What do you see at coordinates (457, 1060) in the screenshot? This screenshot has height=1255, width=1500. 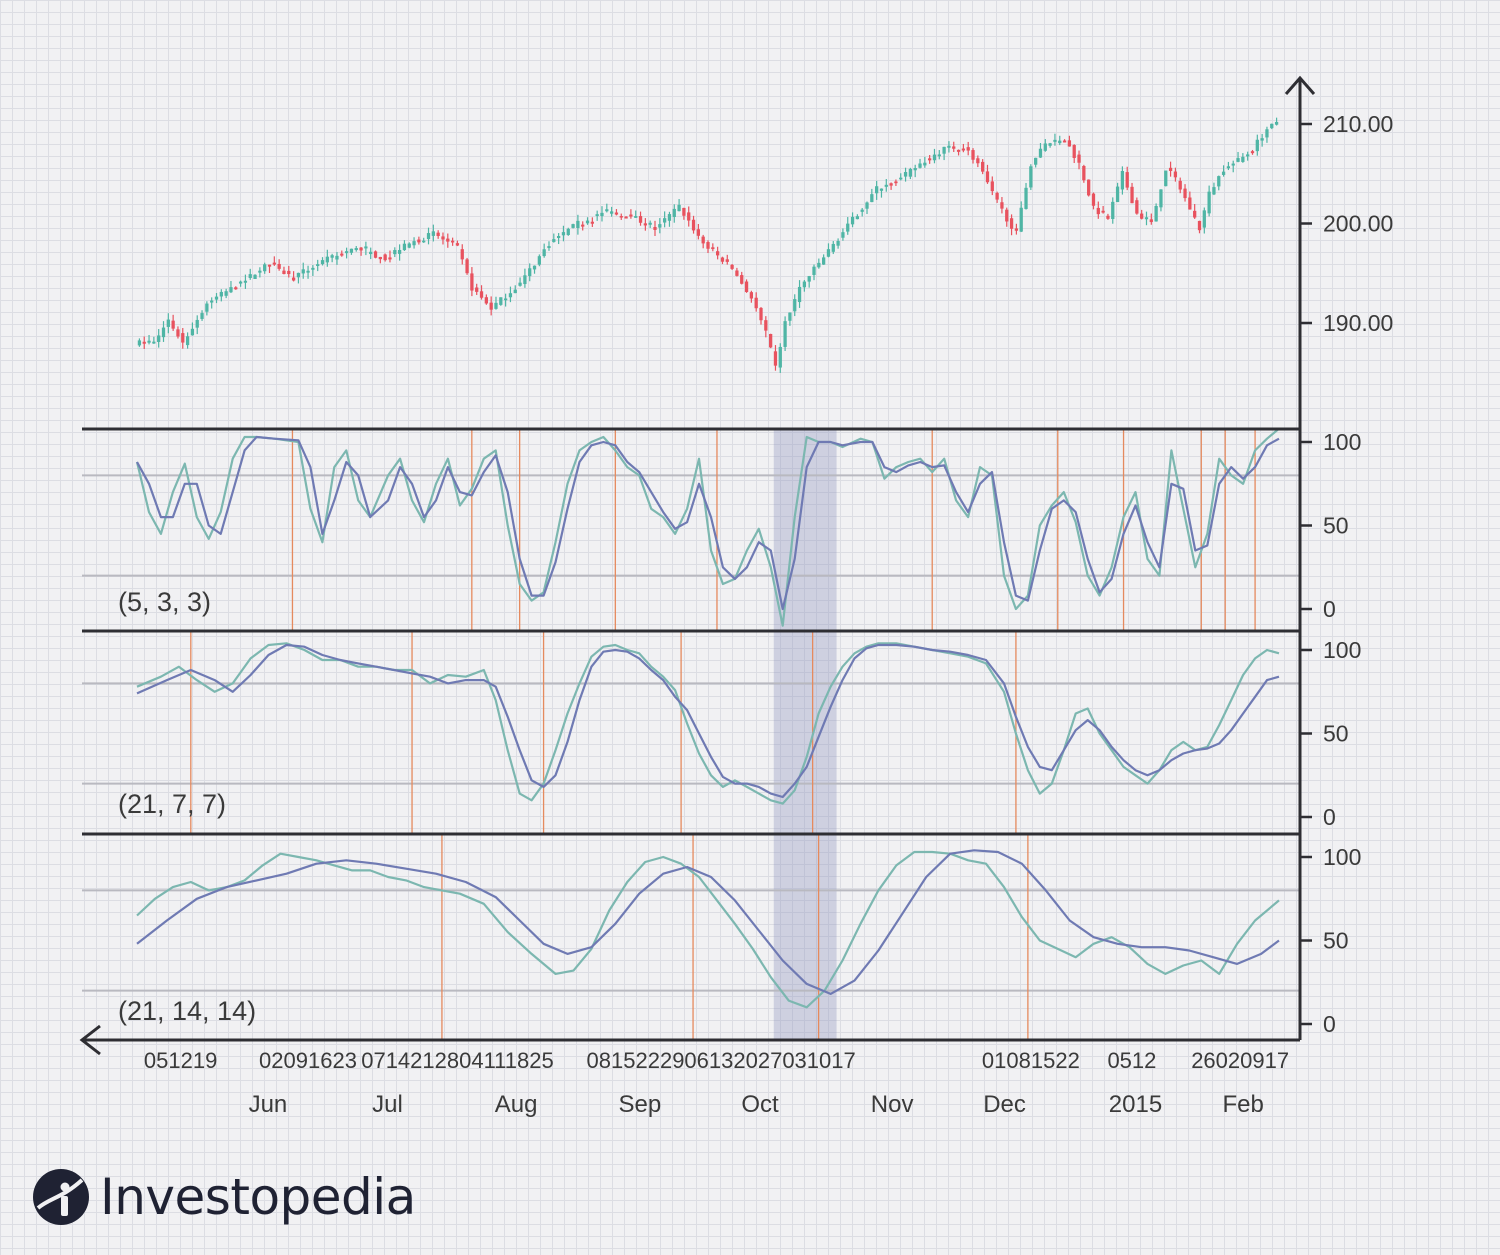 I see `date-label: 0714212804111825` at bounding box center [457, 1060].